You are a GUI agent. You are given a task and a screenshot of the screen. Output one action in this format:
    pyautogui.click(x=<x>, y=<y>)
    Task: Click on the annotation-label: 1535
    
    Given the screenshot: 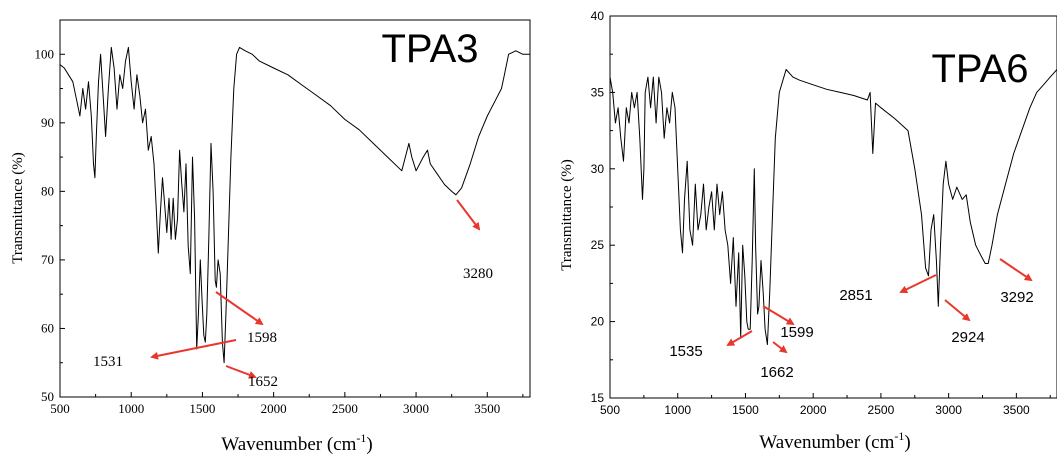 What is the action you would take?
    pyautogui.click(x=685, y=351)
    